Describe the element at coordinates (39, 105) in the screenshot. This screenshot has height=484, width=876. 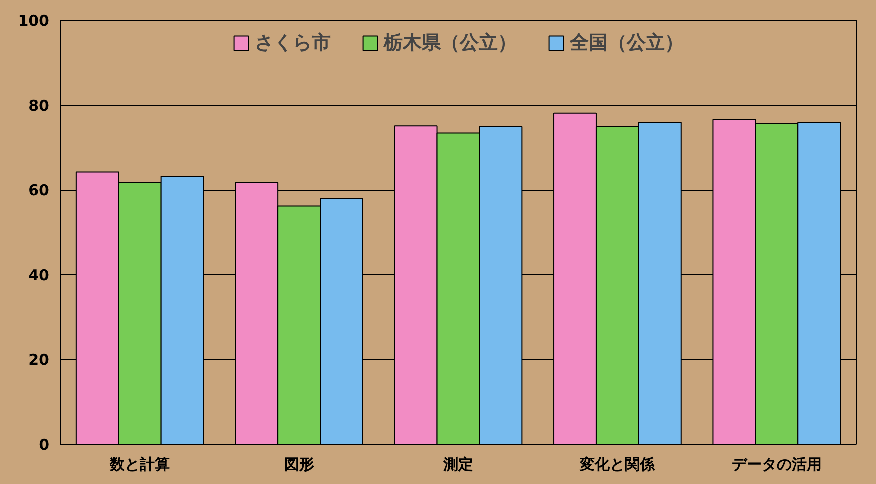
I see `y-tick-label: 80` at that location.